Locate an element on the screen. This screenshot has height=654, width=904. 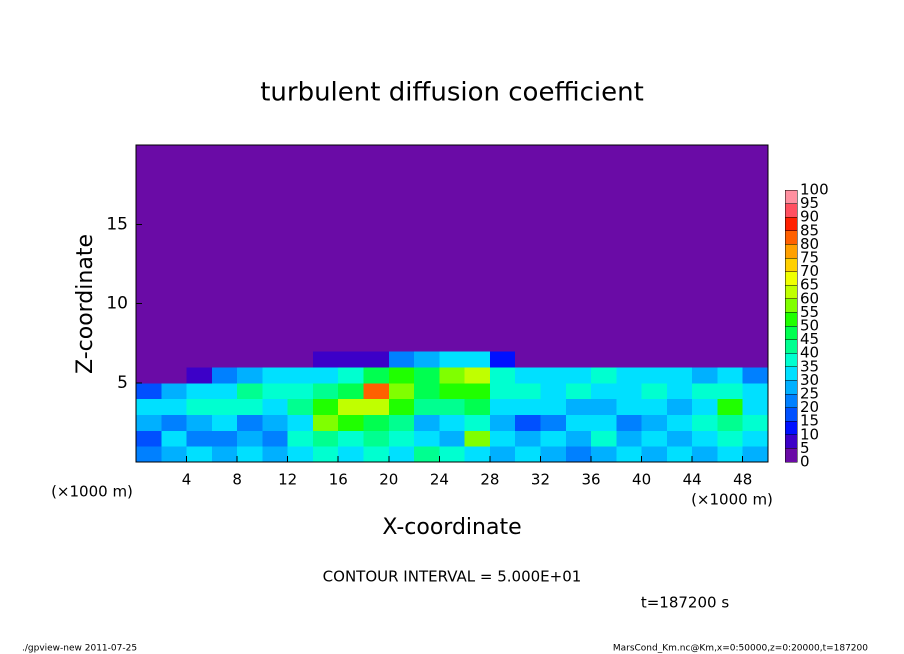
colorbar-label: 65 is located at coordinates (809, 285).